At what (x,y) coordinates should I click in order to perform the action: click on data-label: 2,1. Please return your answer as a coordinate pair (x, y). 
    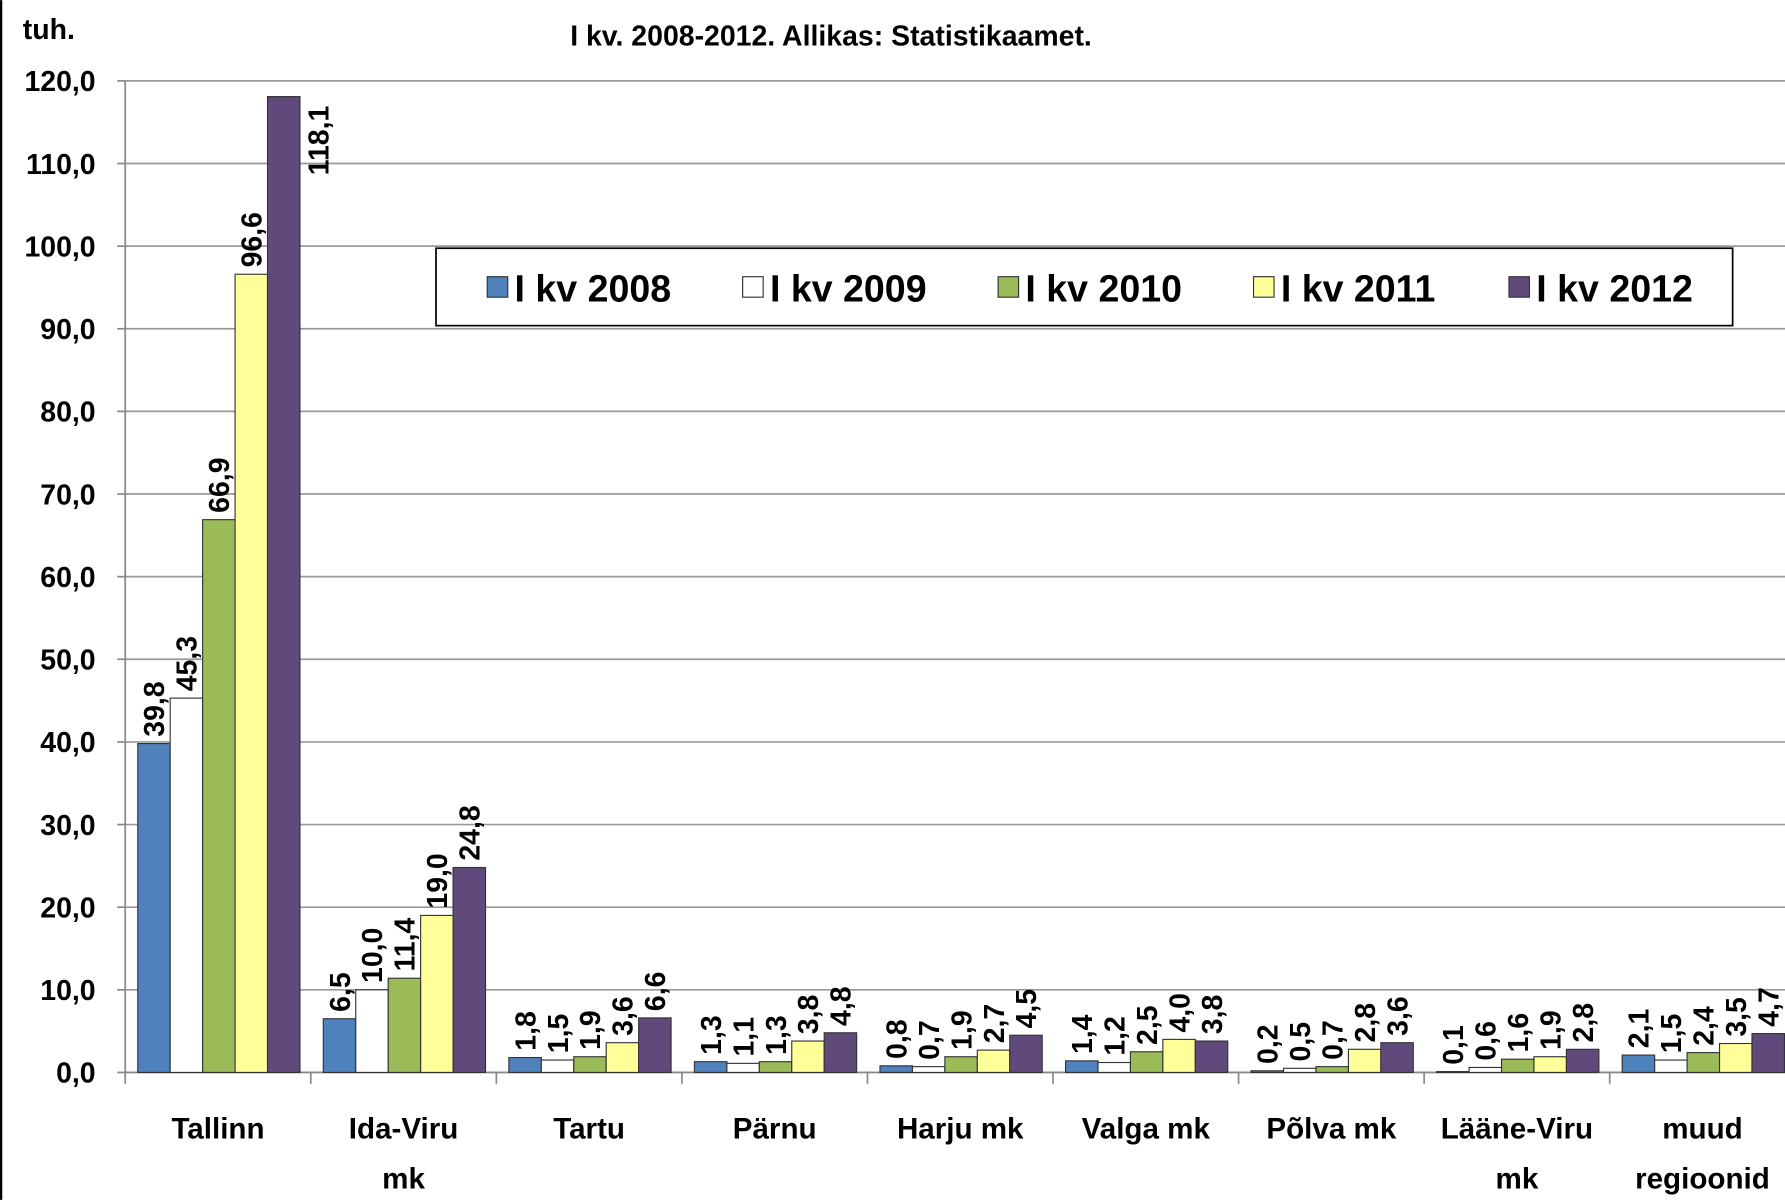
    Looking at the image, I should click on (1640, 1029).